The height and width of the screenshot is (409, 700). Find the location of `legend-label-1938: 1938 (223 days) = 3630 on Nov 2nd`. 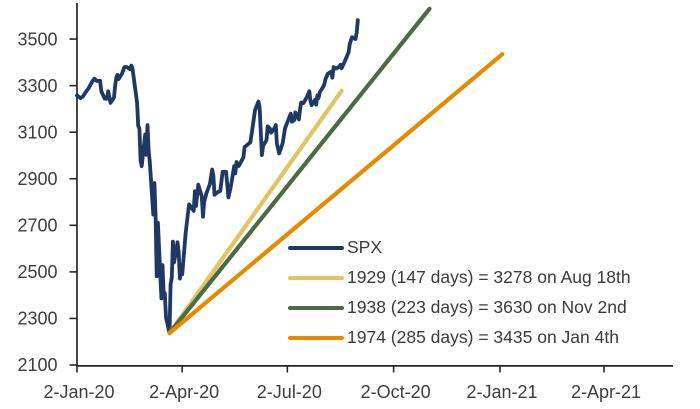

legend-label-1938: 1938 (223 days) = 3630 on Nov 2nd is located at coordinates (487, 307).